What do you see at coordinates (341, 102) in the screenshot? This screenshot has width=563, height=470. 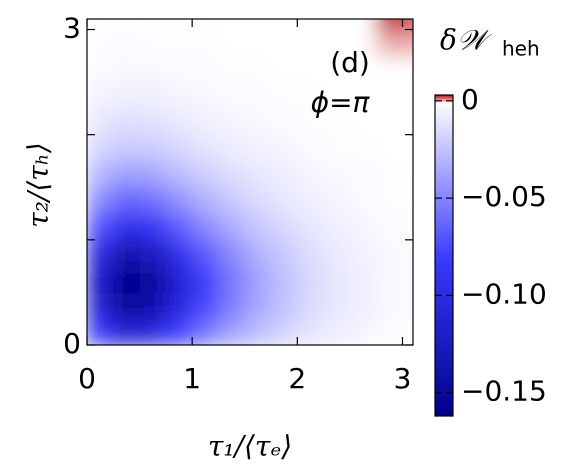 I see `annotation: ϕ=π` at bounding box center [341, 102].